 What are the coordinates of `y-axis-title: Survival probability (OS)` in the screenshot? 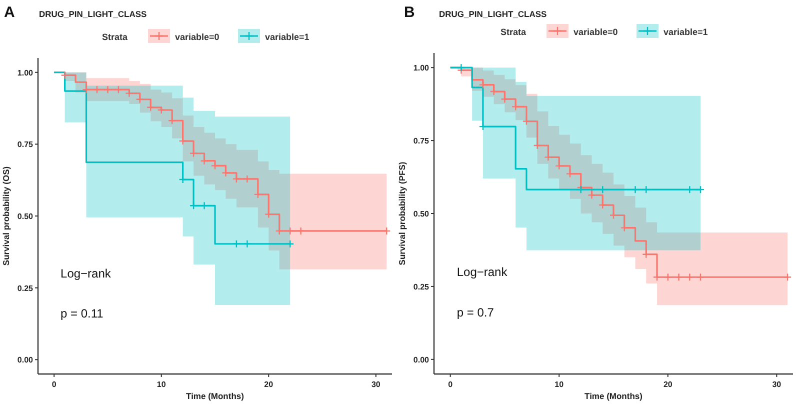 It's located at (6, 216).